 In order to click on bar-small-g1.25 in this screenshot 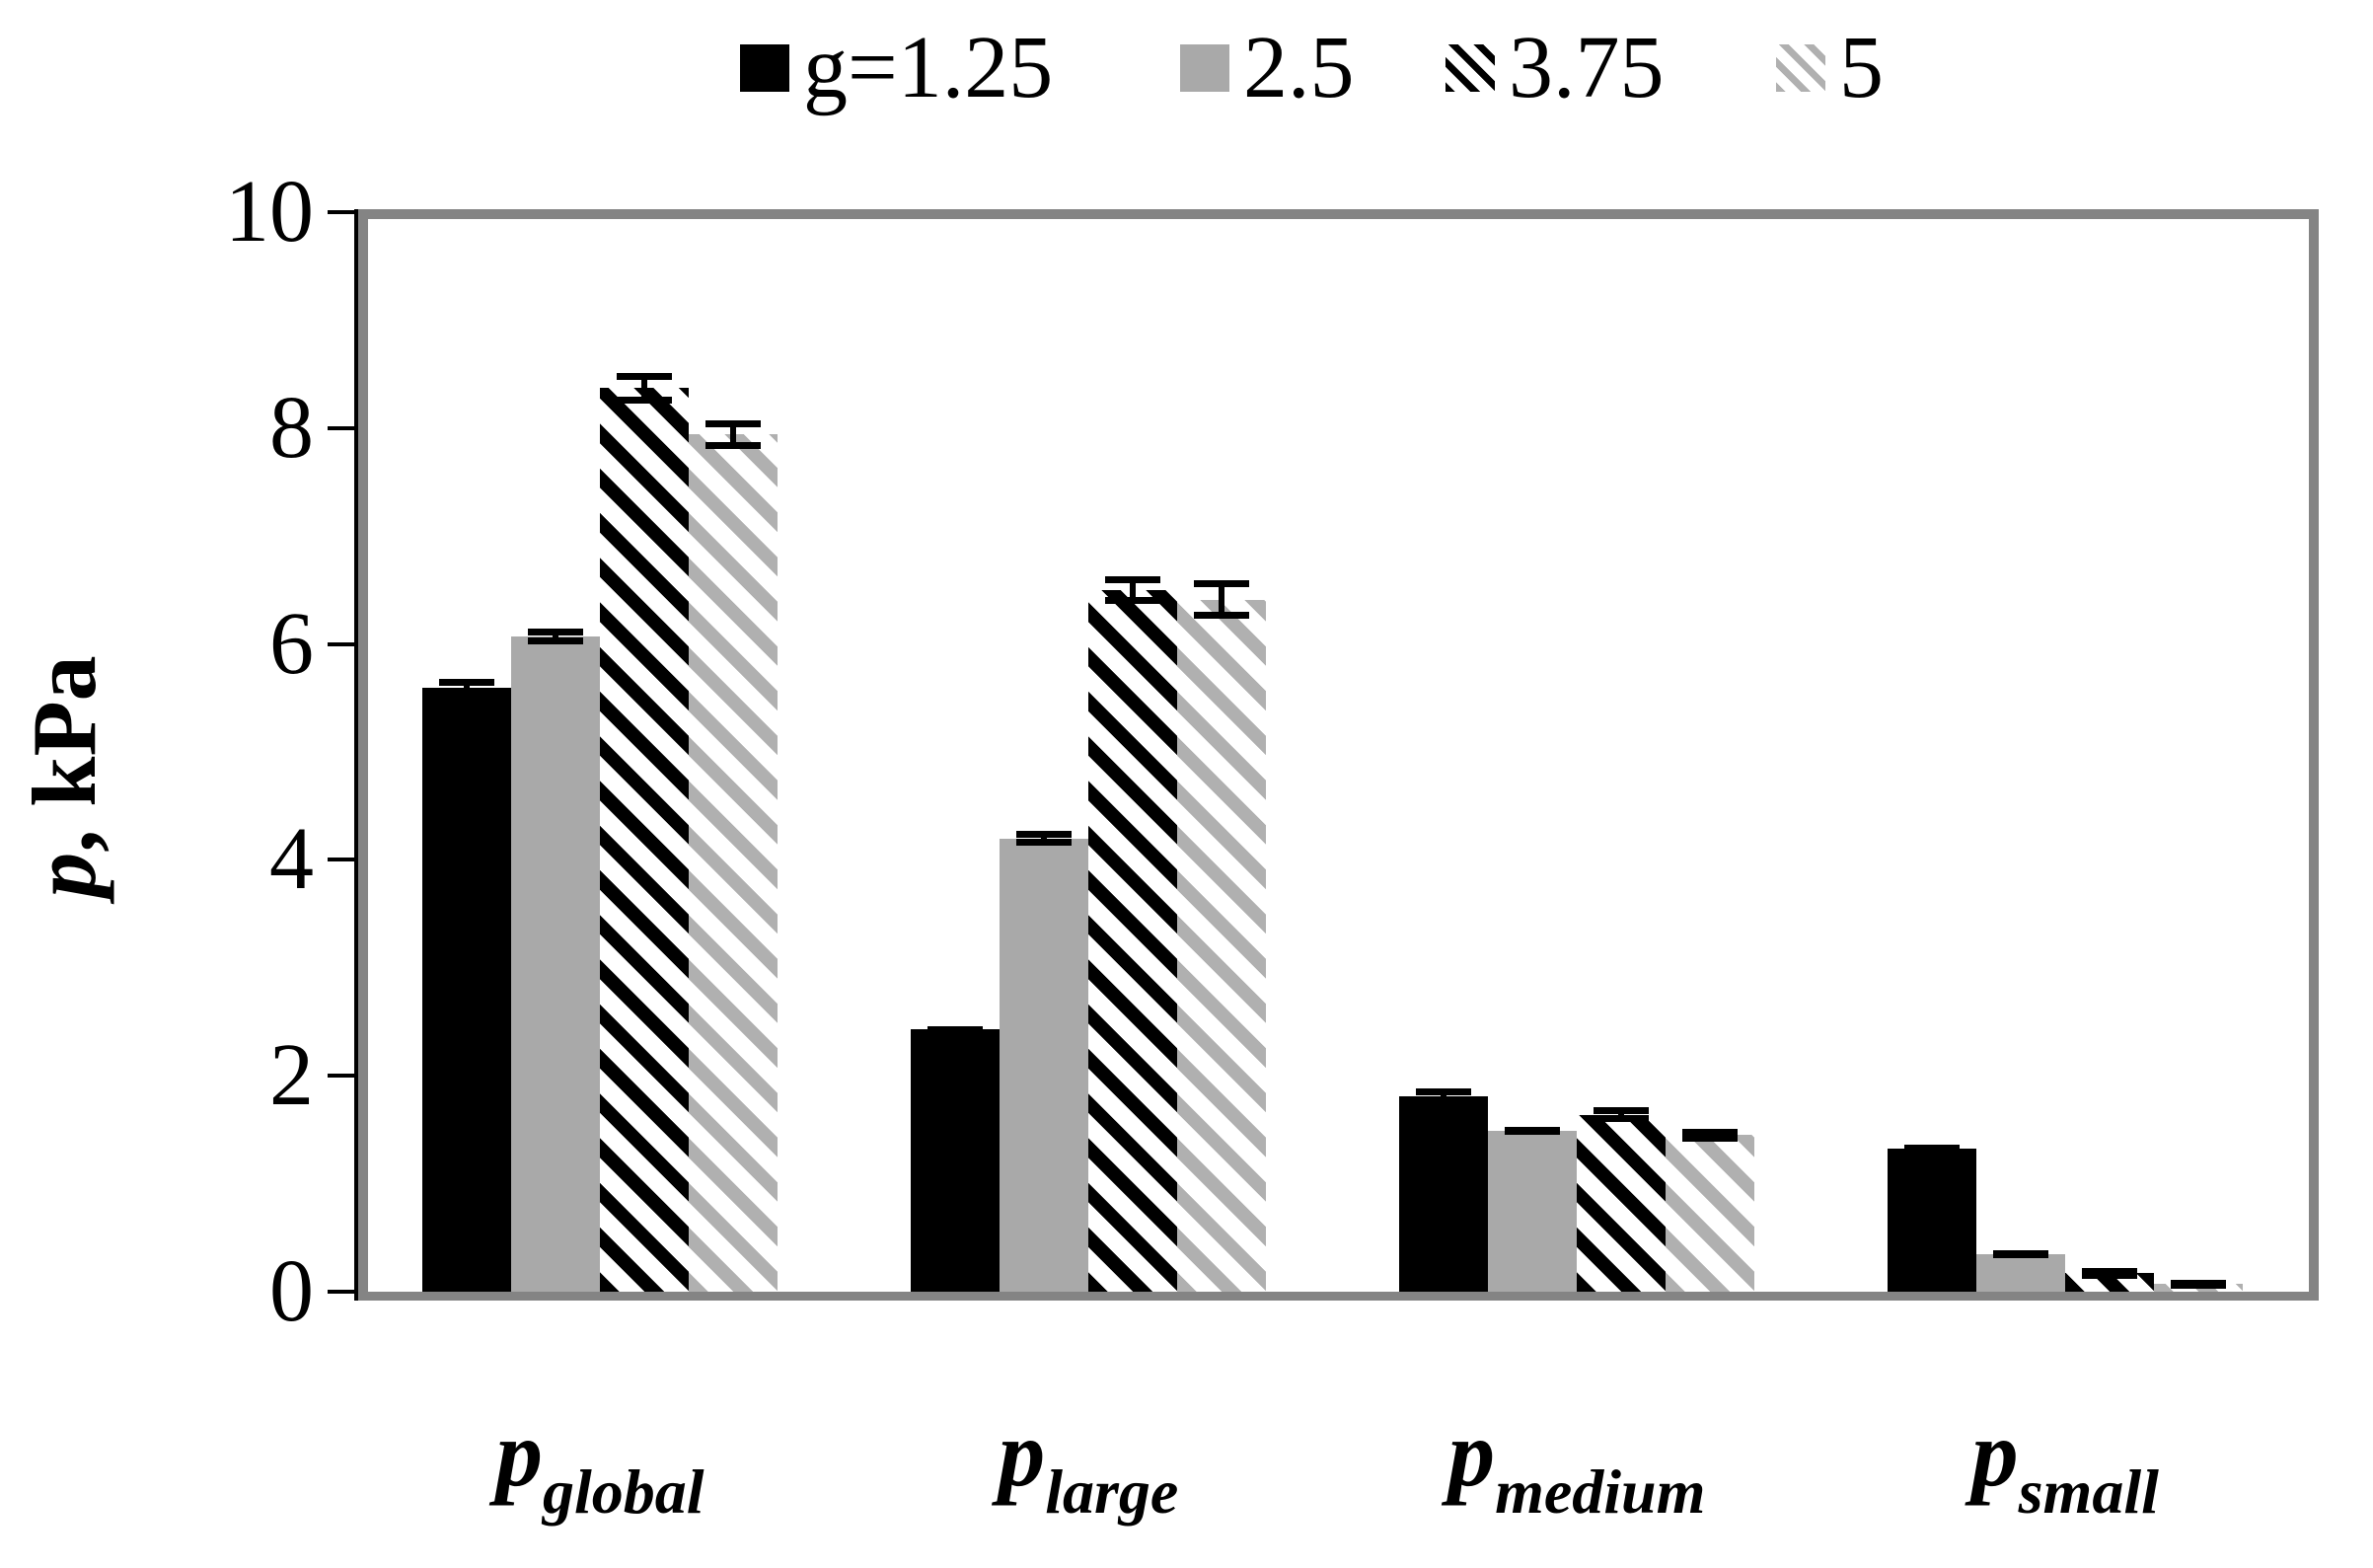, I will do `click(1932, 1220)`.